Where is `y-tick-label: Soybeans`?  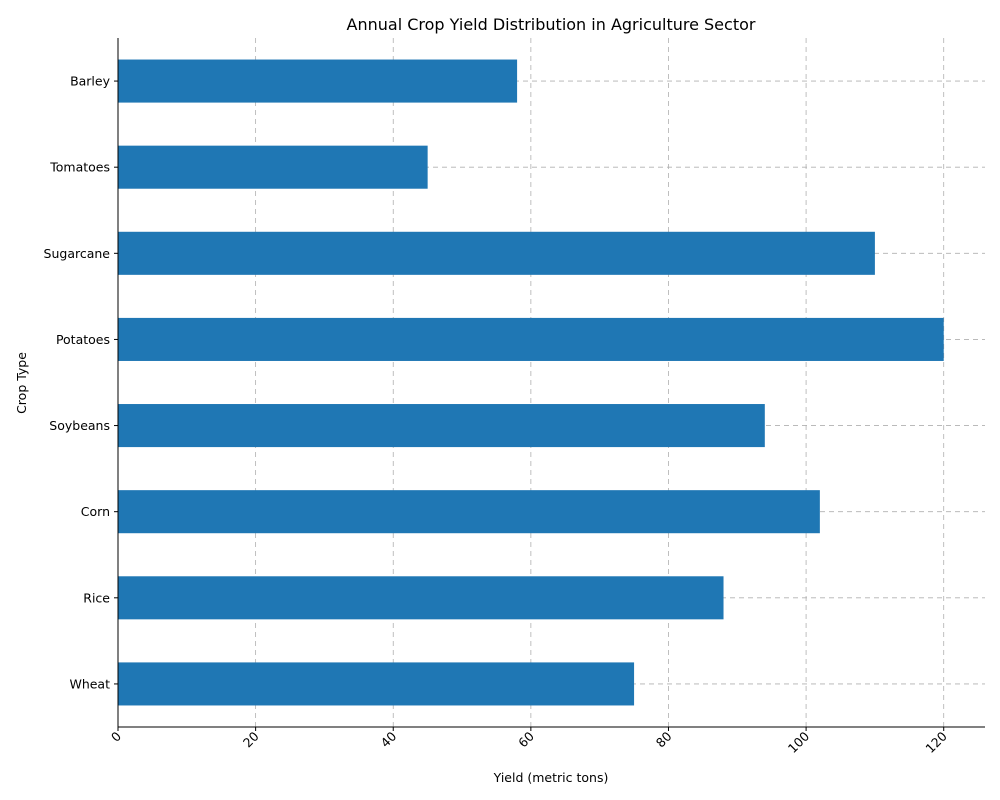 y-tick-label: Soybeans is located at coordinates (79, 425).